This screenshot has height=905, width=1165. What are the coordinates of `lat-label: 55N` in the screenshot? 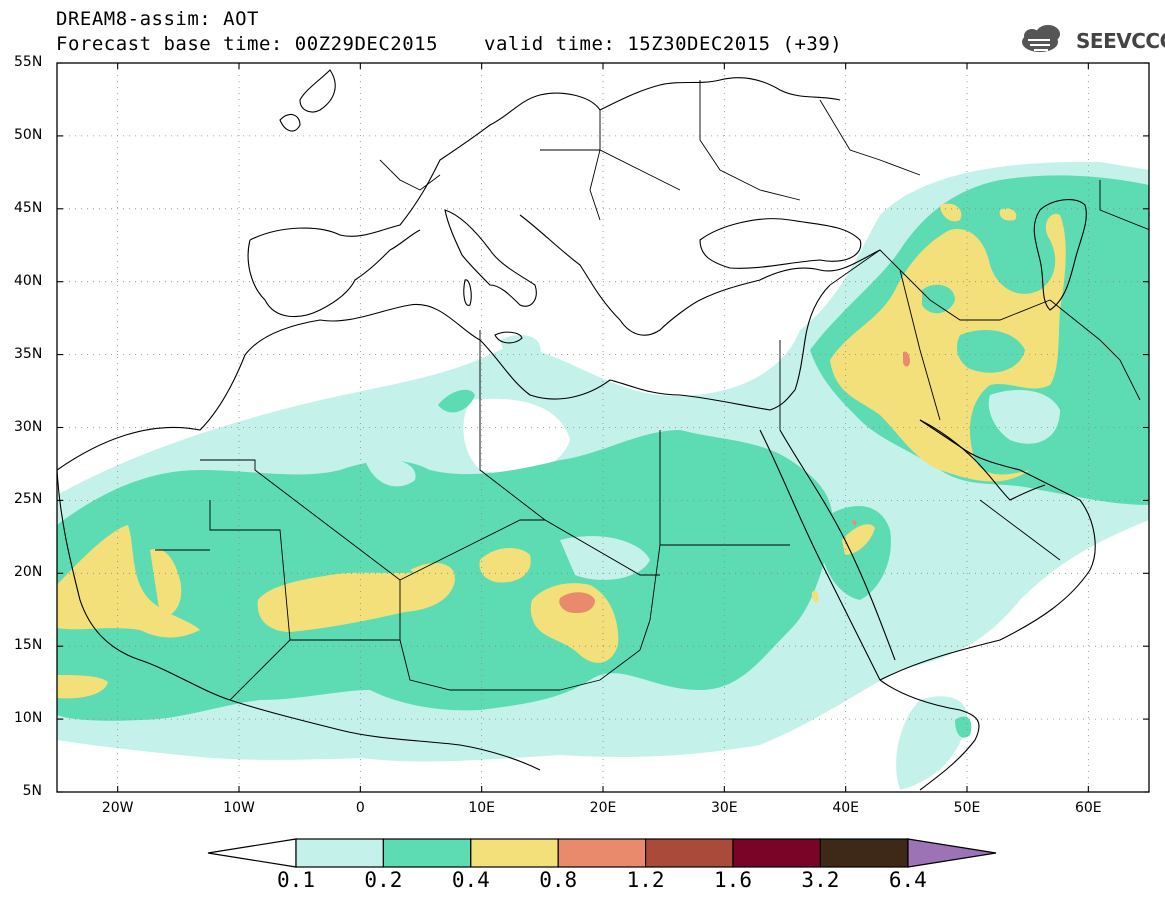 It's located at (28, 62).